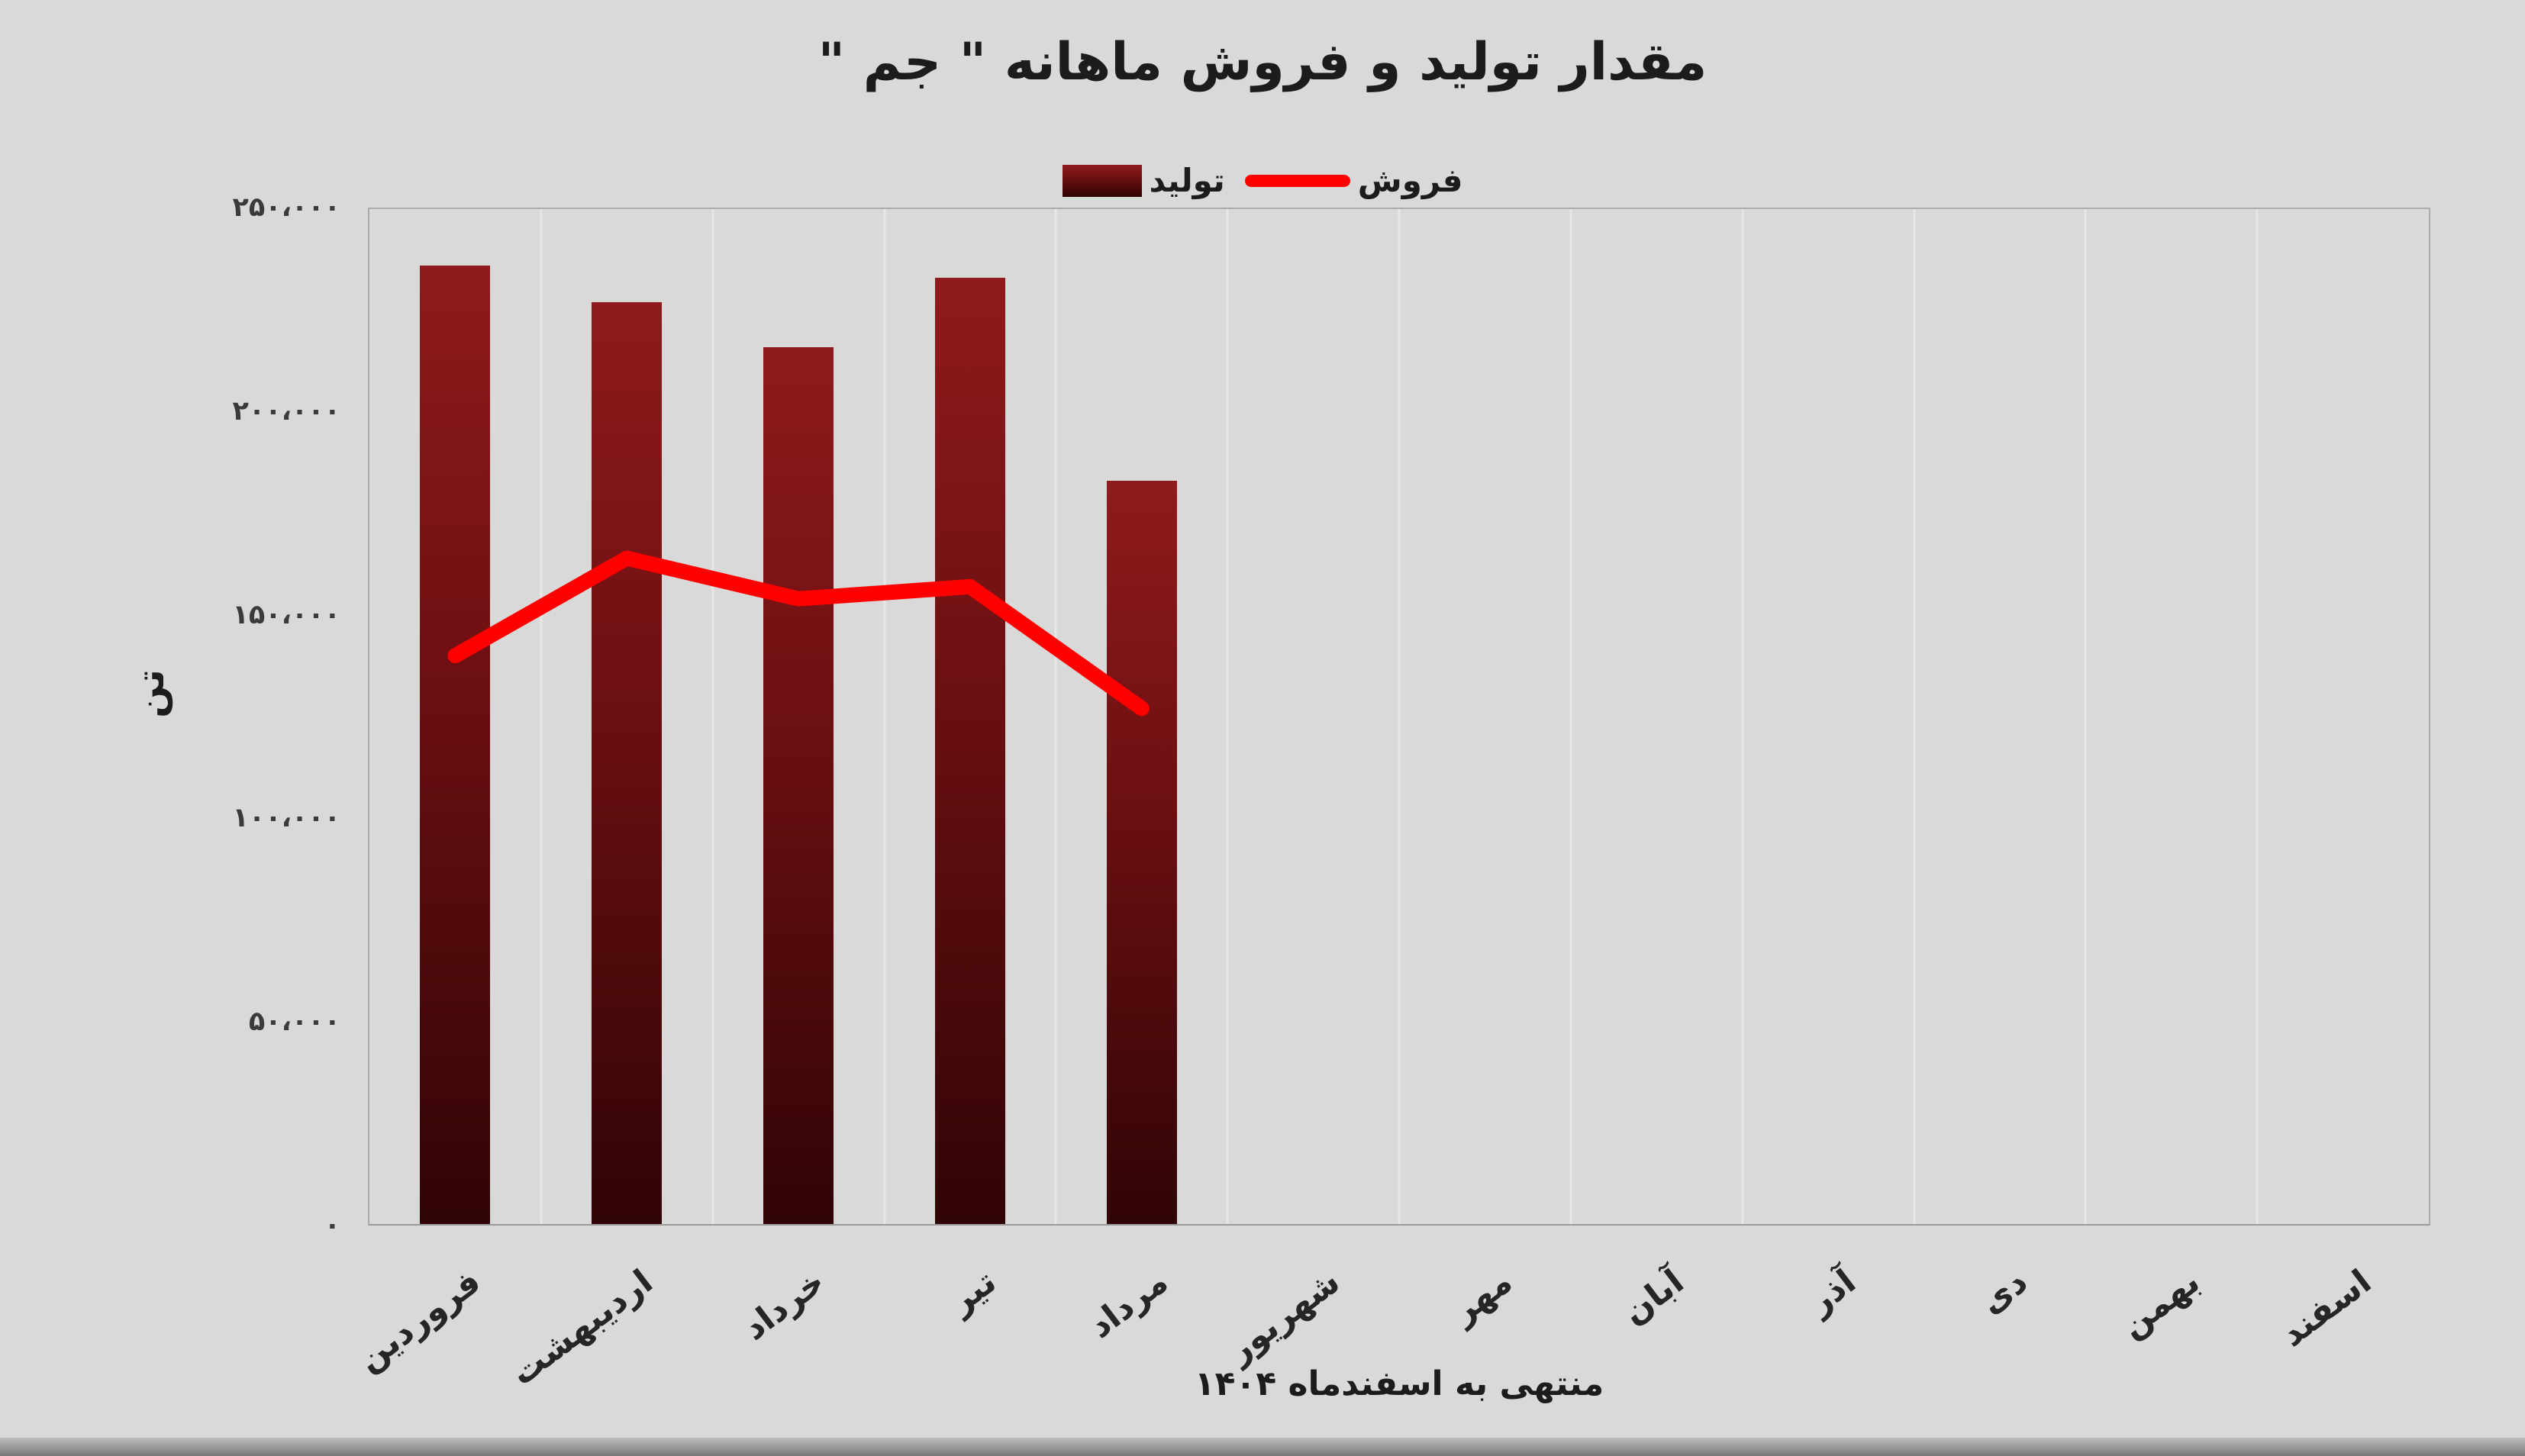  I want to click on legend-item-sales: فروش, so click(1353, 180).